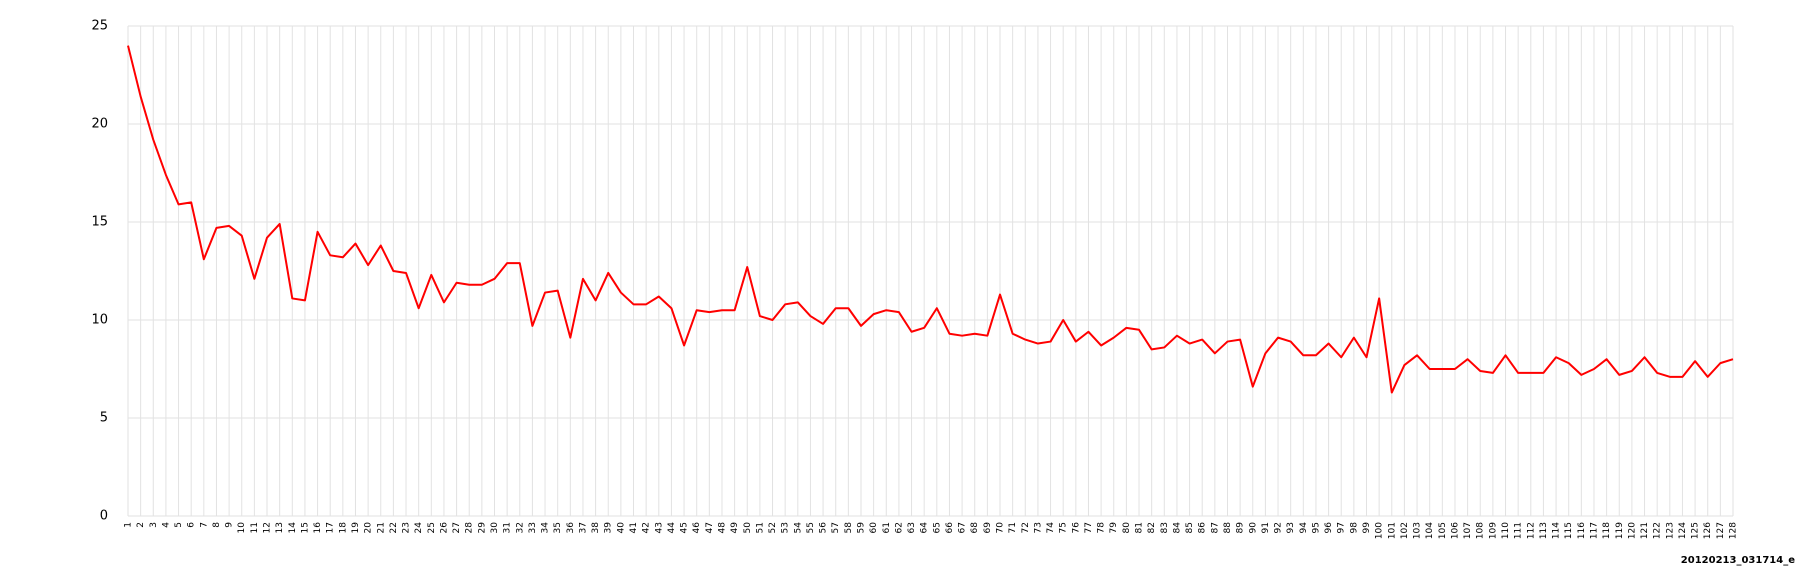 This screenshot has height=571, width=1797. Describe the element at coordinates (1203, 528) in the screenshot. I see `x-tick-label: 86` at that location.